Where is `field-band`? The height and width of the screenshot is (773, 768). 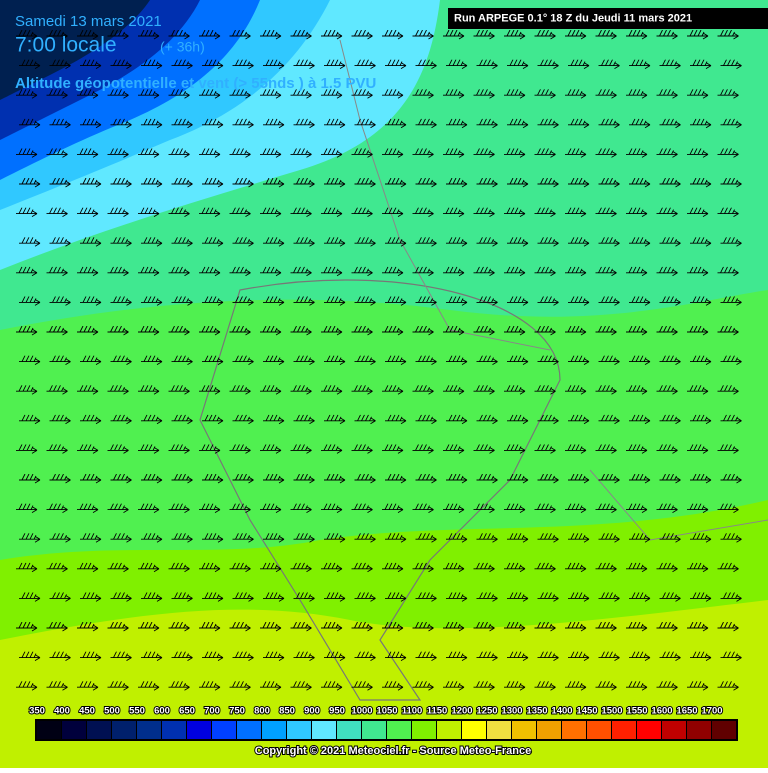 field-band is located at coordinates (75, 50).